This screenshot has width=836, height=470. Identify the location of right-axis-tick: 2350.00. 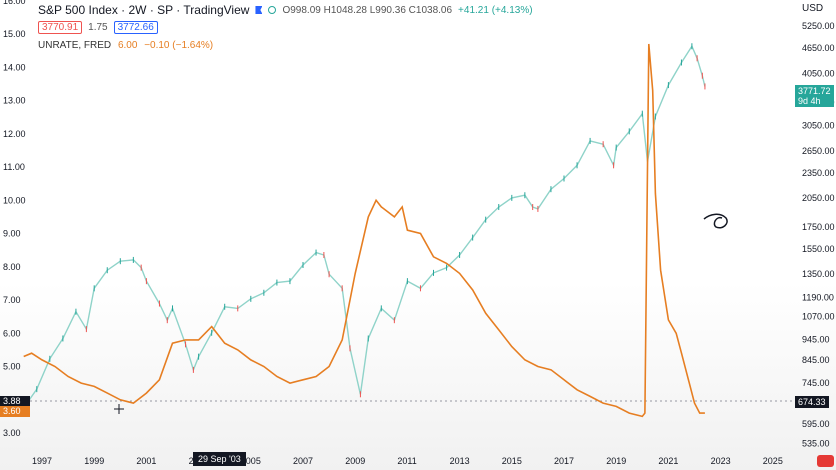
(818, 173).